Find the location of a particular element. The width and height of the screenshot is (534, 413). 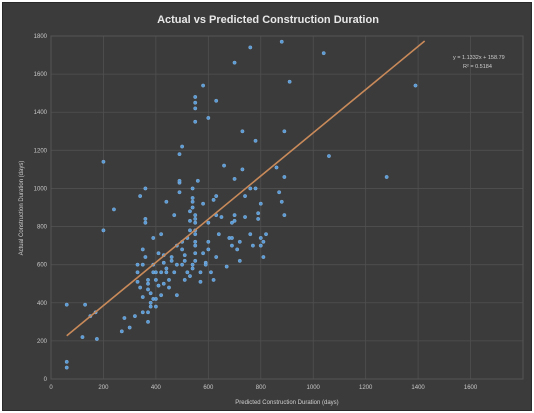

x-tick-label: 0 is located at coordinates (51, 388).